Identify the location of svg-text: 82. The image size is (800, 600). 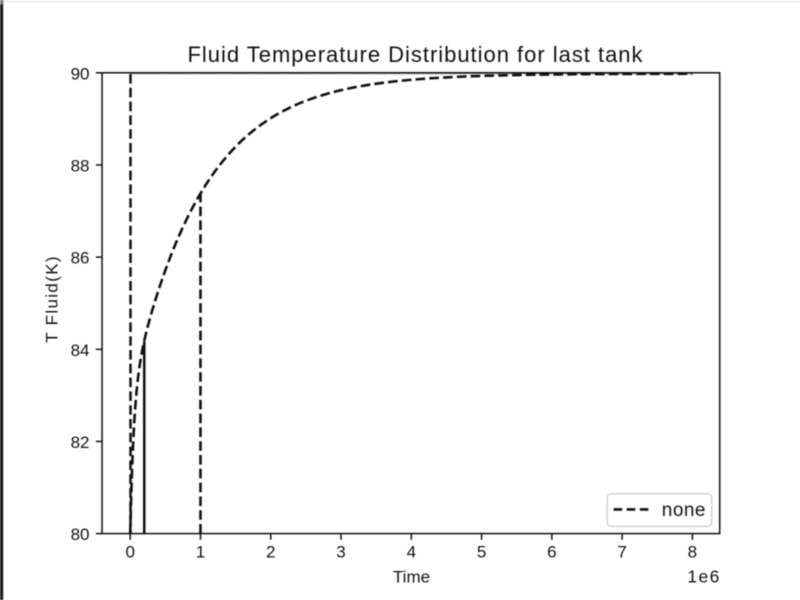
(80, 442).